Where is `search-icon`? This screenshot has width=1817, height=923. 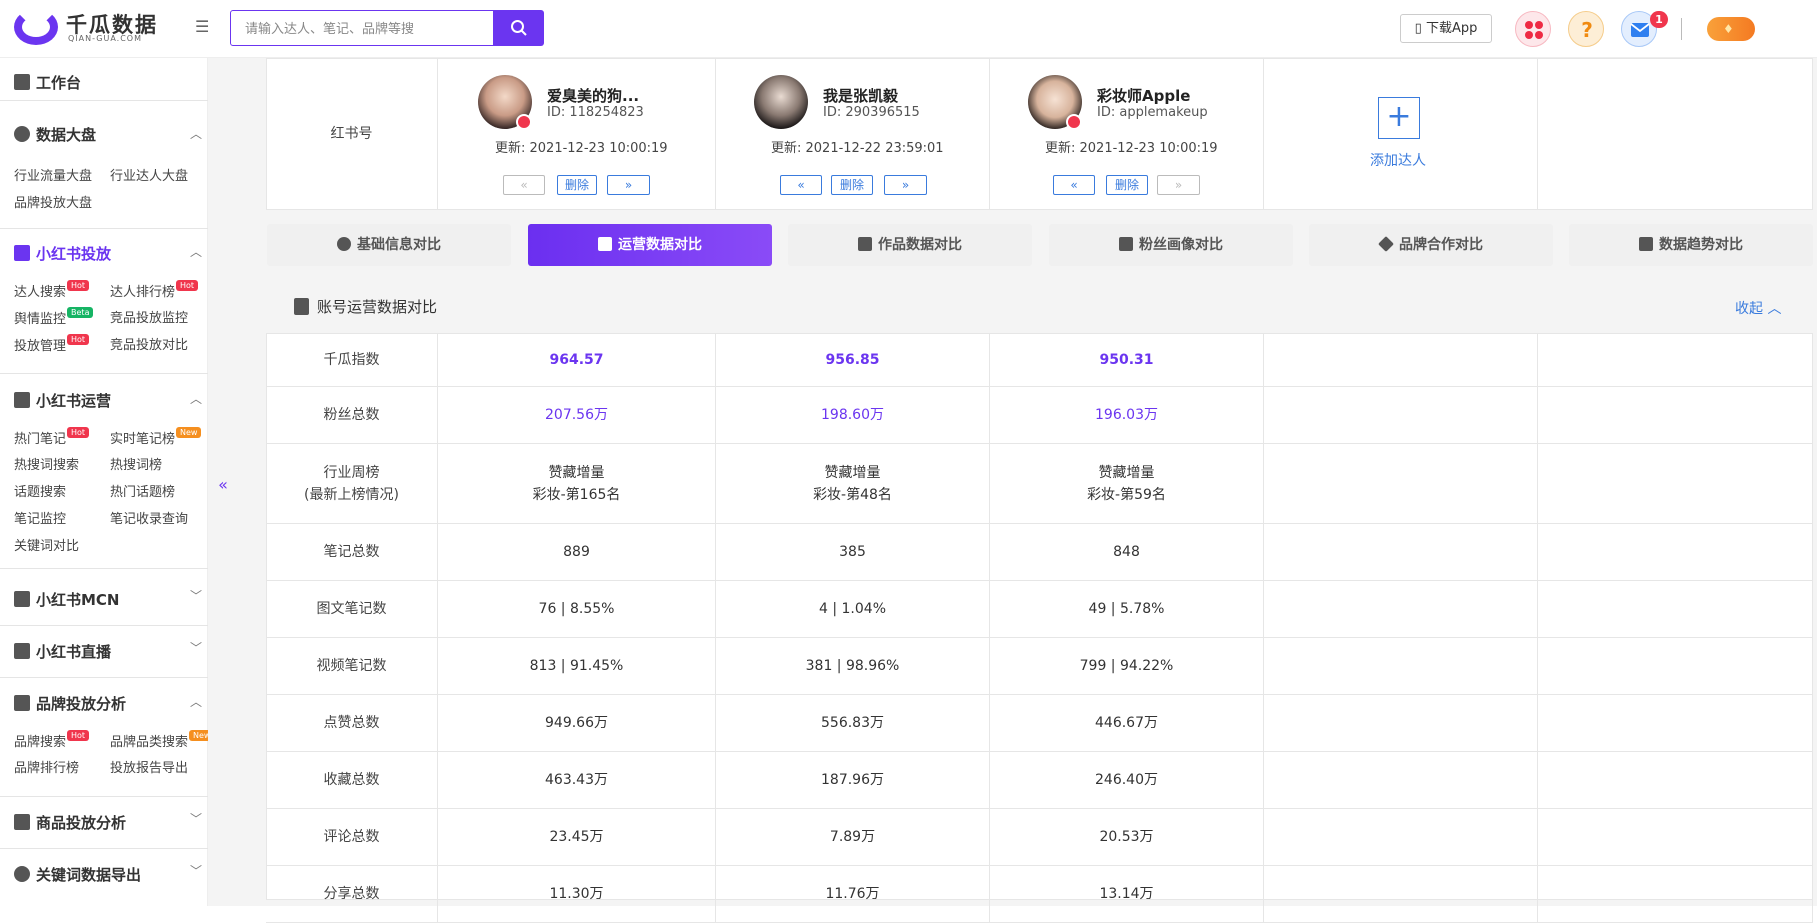
search-icon is located at coordinates (519, 28).